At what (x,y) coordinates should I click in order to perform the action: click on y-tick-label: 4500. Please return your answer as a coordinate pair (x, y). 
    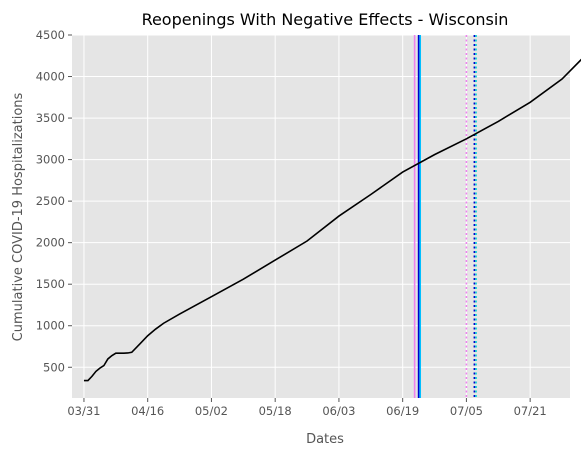
    Looking at the image, I should click on (50, 35).